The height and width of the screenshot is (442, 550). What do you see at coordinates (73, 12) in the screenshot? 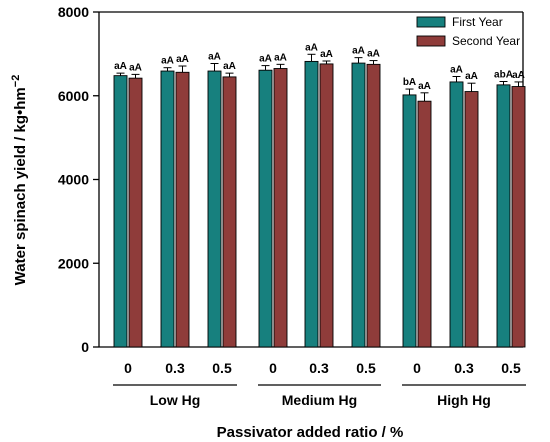
I see `y-tick-label: 8000` at bounding box center [73, 12].